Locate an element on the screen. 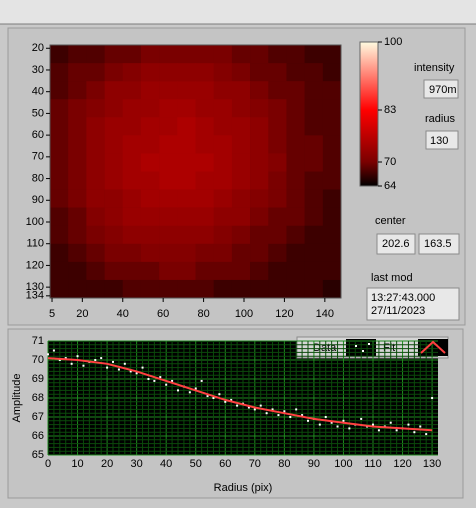  last-mod-display is located at coordinates (413, 304).